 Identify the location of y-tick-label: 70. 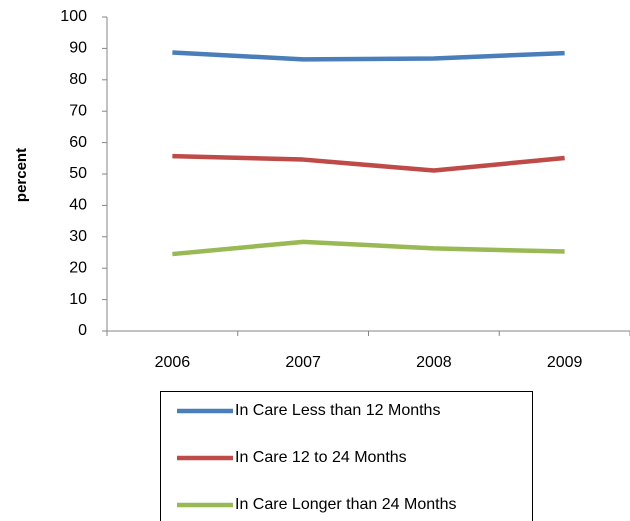
(78, 110).